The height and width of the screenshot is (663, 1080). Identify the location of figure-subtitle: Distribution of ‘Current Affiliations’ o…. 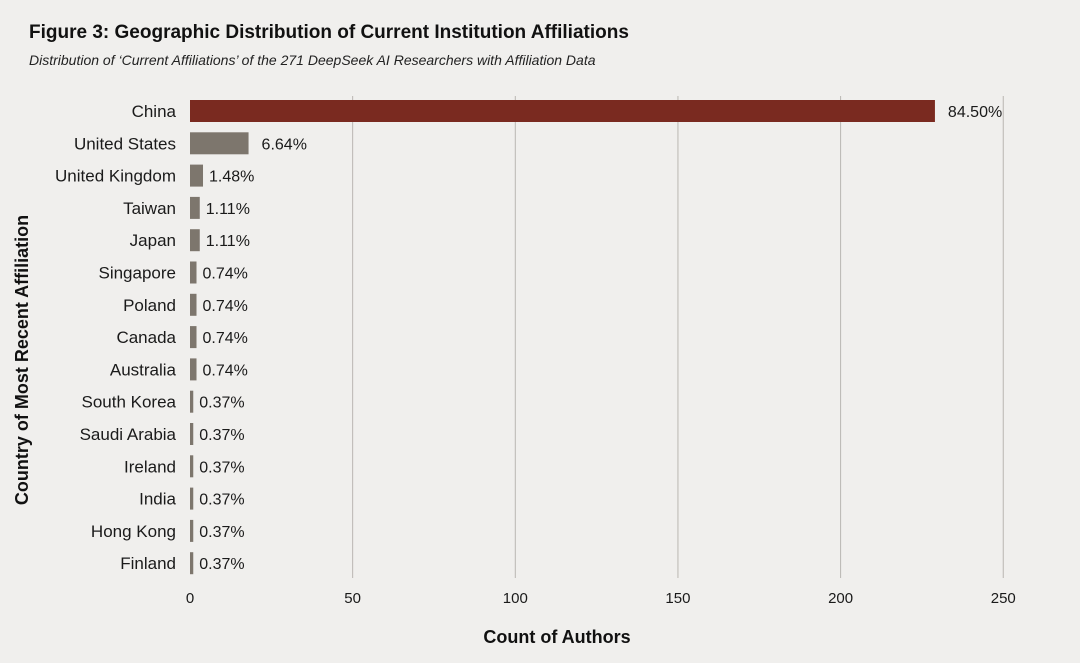
(312, 60).